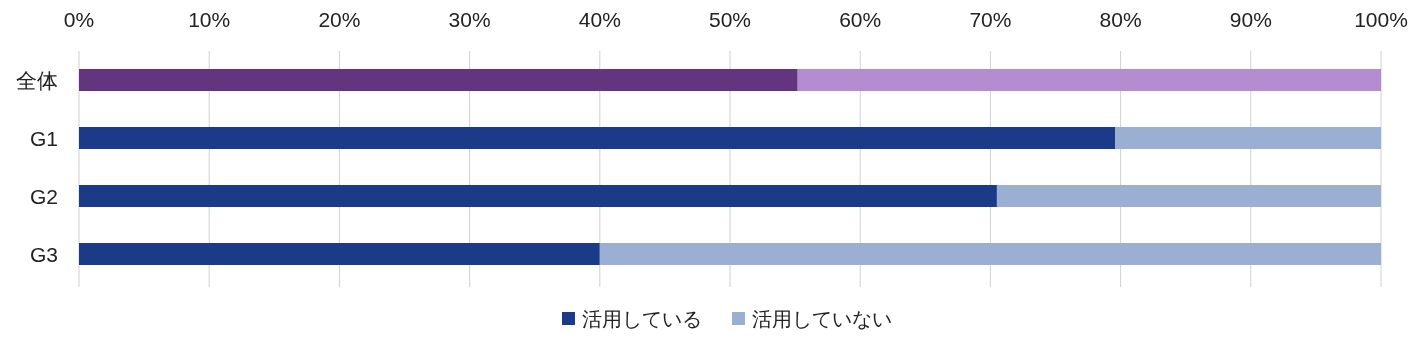 The height and width of the screenshot is (340, 1418). I want to click on x-tick-label: 30%, so click(469, 19).